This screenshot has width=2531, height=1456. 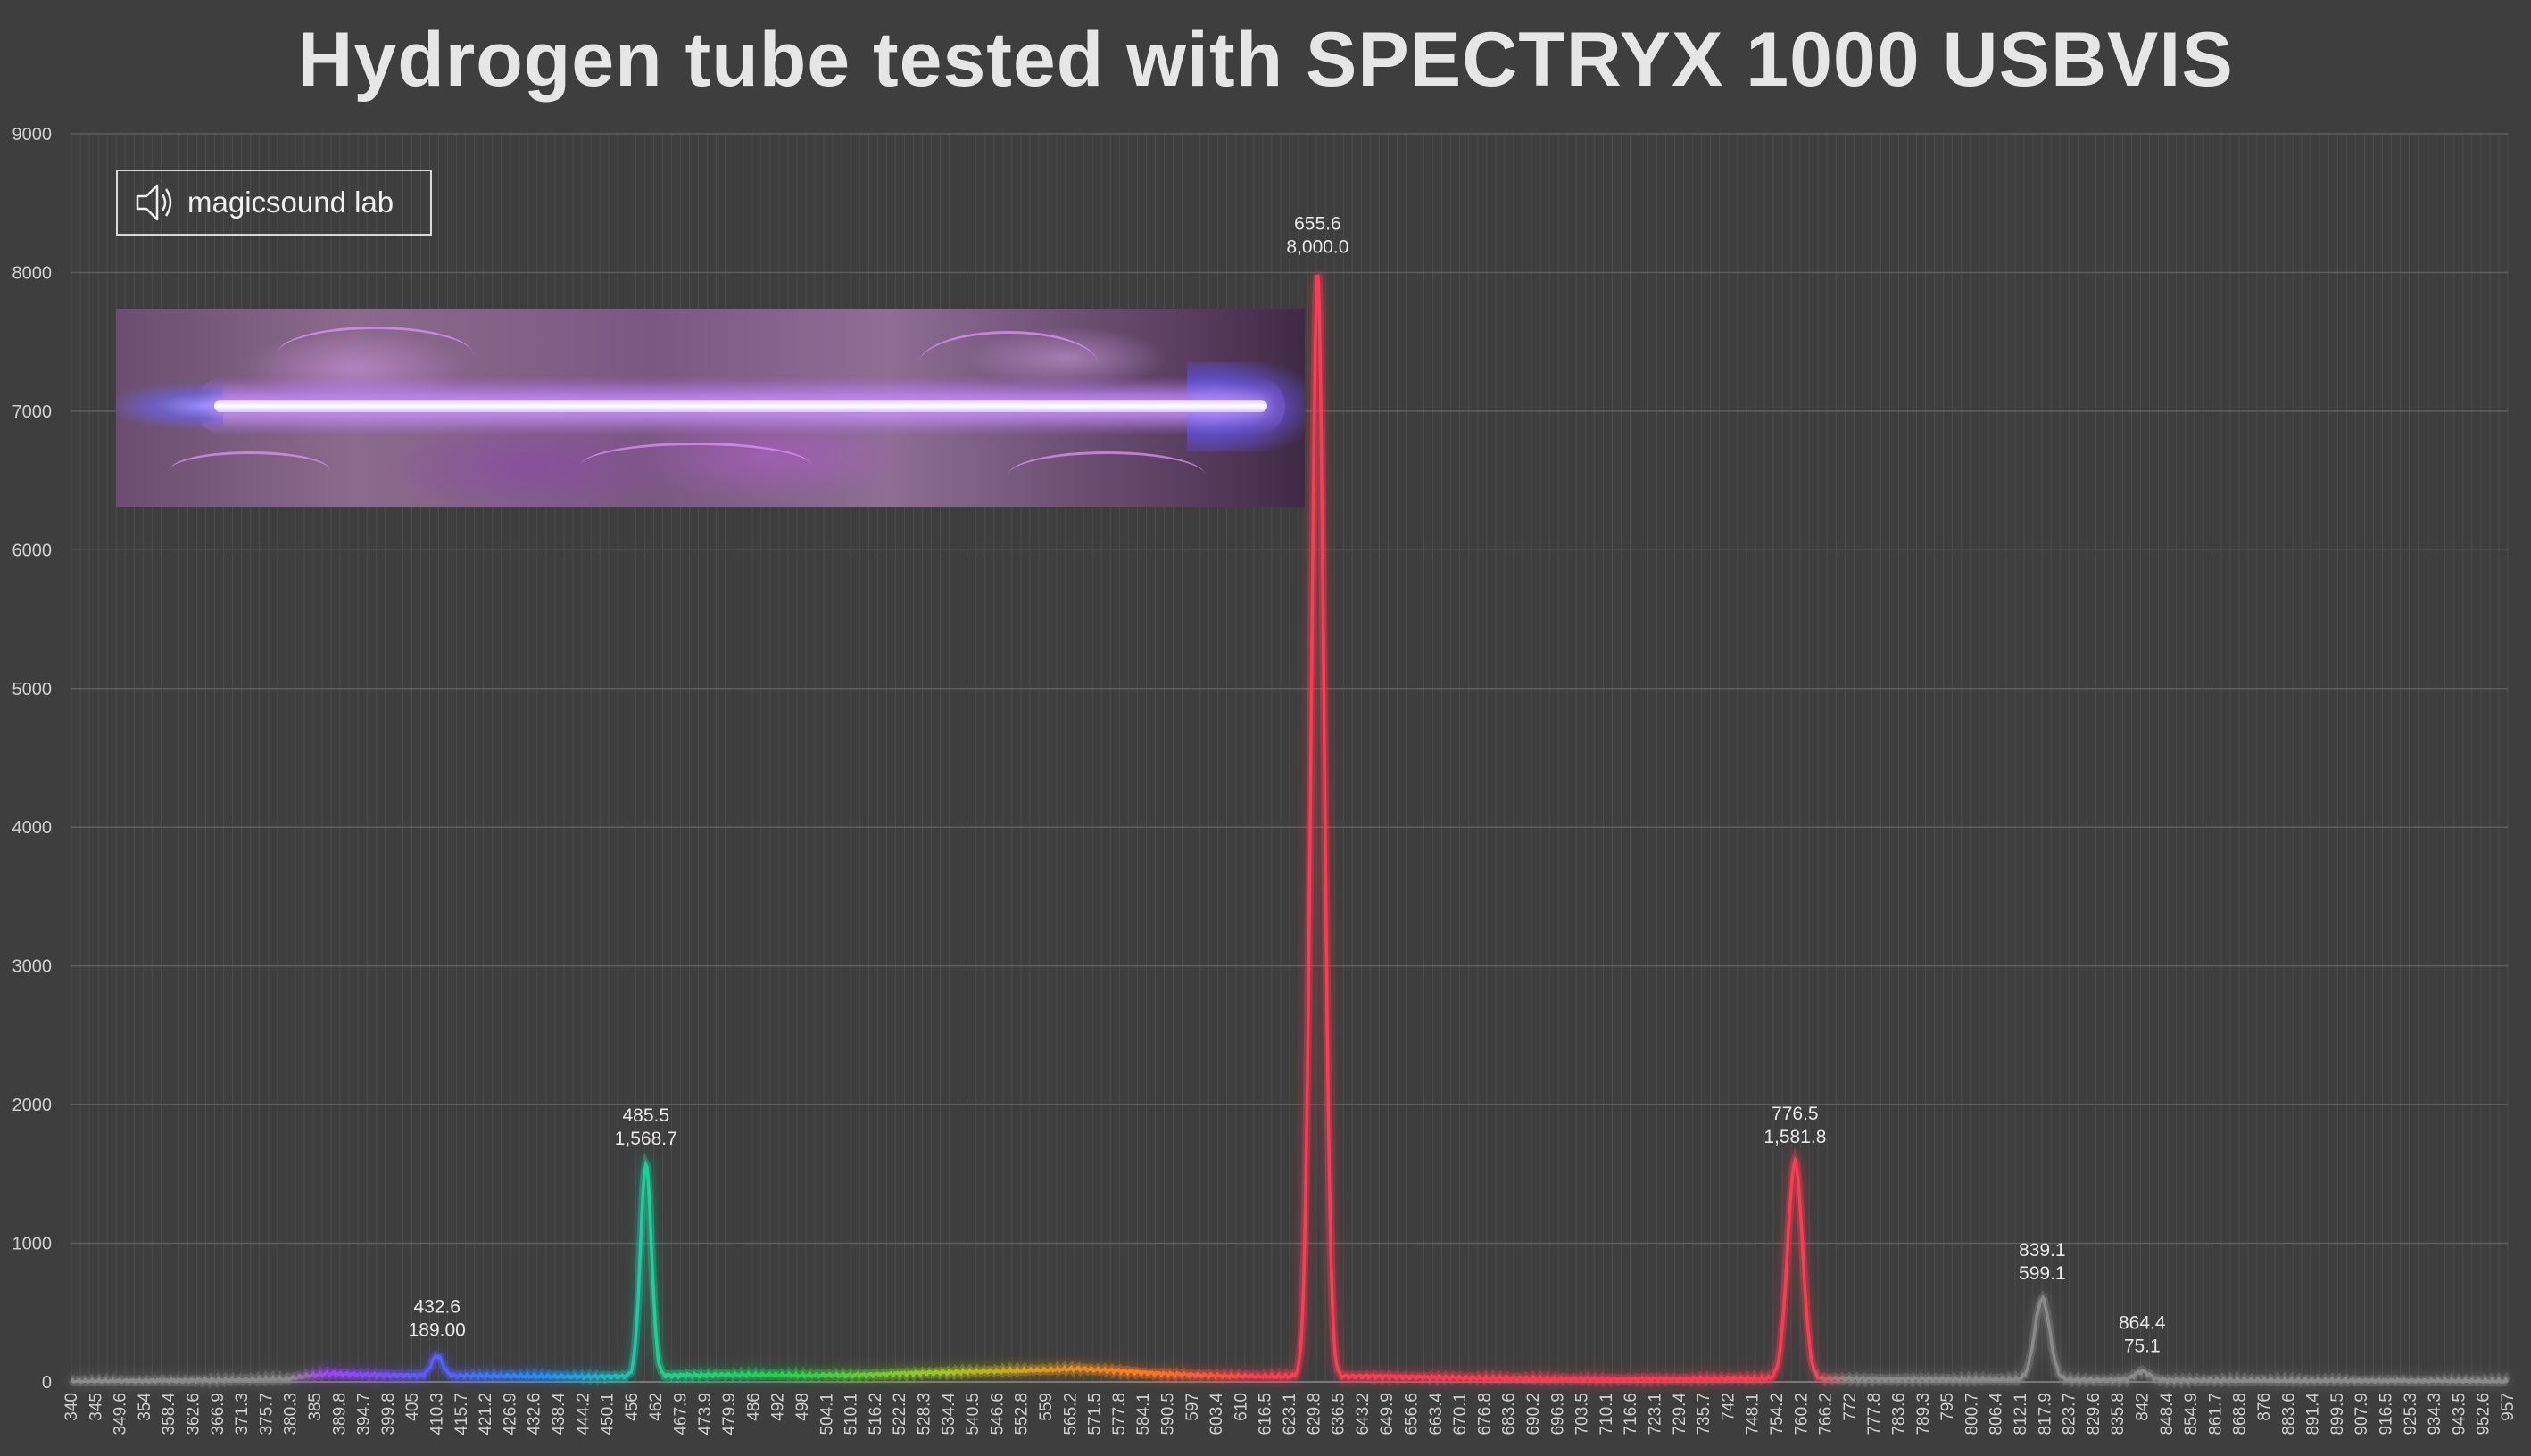 What do you see at coordinates (682, 1414) in the screenshot?
I see `x-tick-label: 467.9` at bounding box center [682, 1414].